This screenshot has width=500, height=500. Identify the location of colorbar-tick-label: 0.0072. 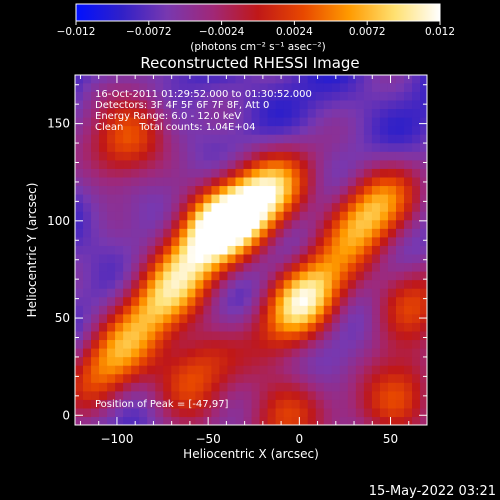
(367, 32).